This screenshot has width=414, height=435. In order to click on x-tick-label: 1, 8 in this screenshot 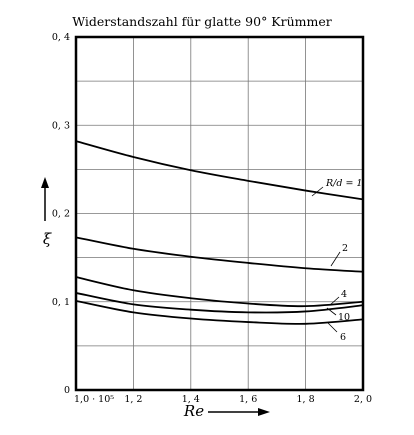, I will do `click(306, 399)`.